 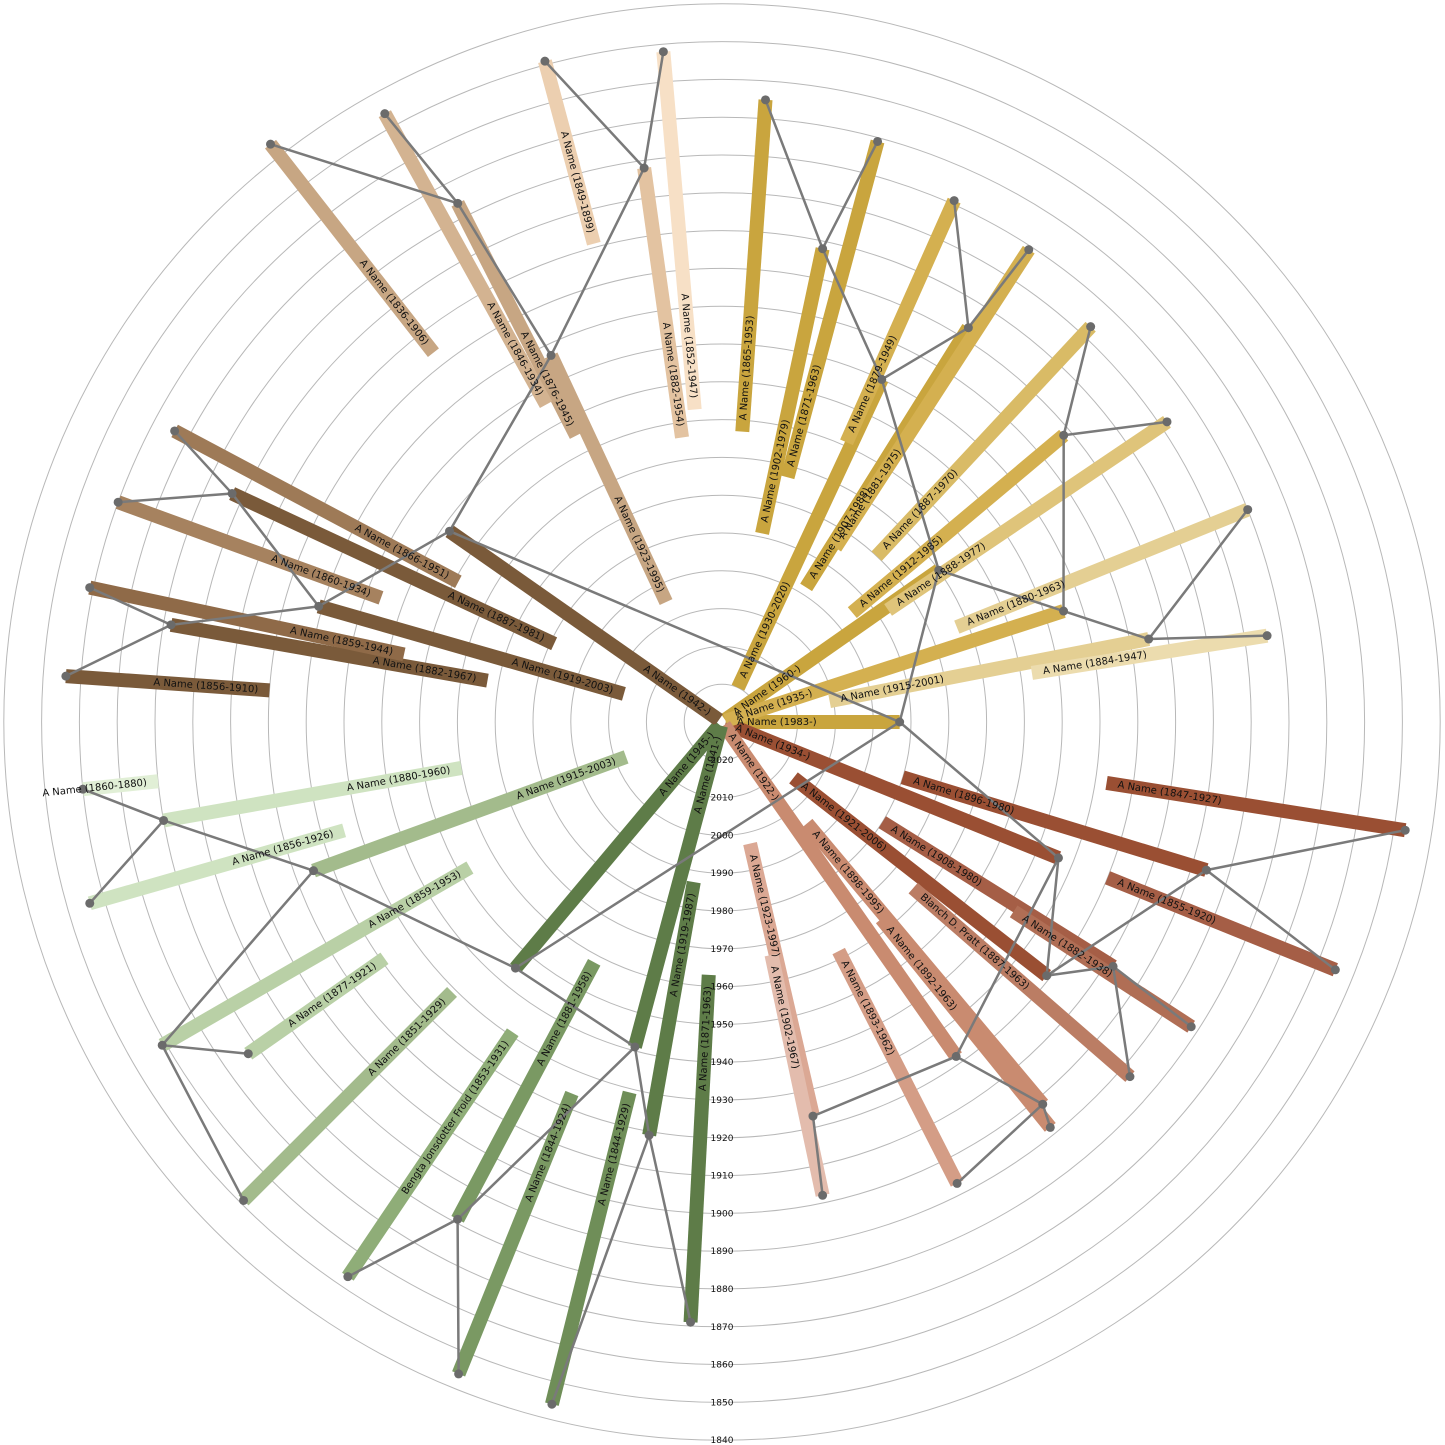 I want to click on year-tick-label: 1850, so click(x=722, y=1403).